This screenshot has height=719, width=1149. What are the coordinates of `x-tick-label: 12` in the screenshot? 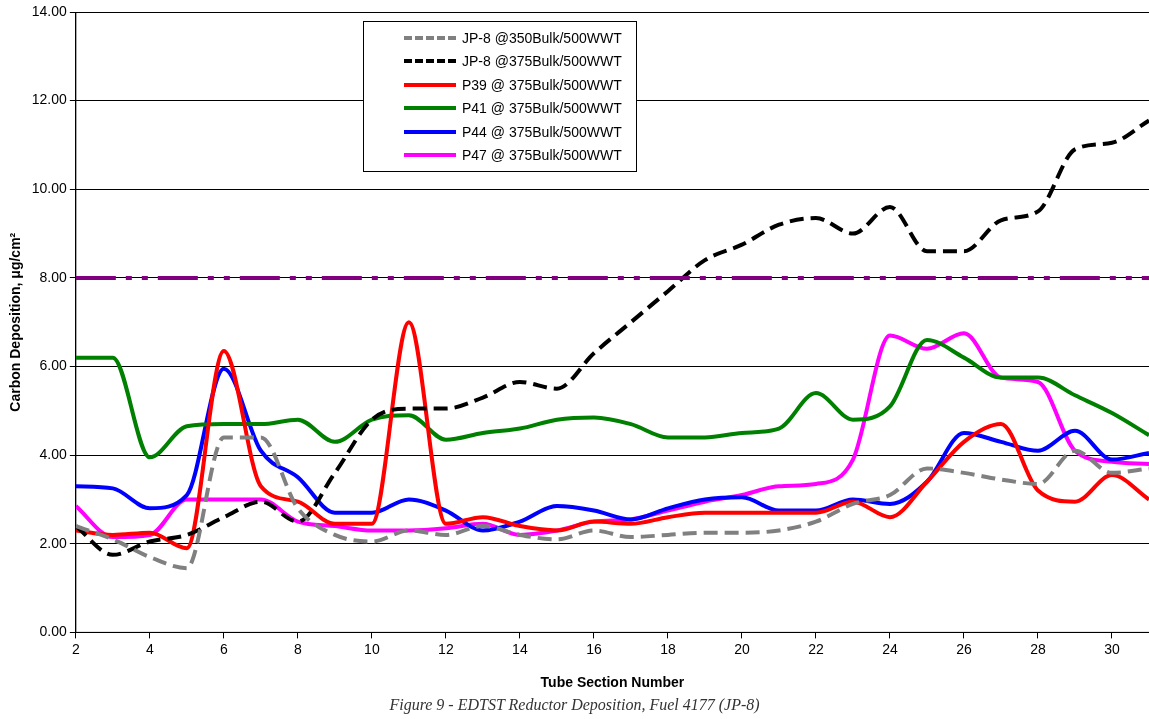 It's located at (446, 648).